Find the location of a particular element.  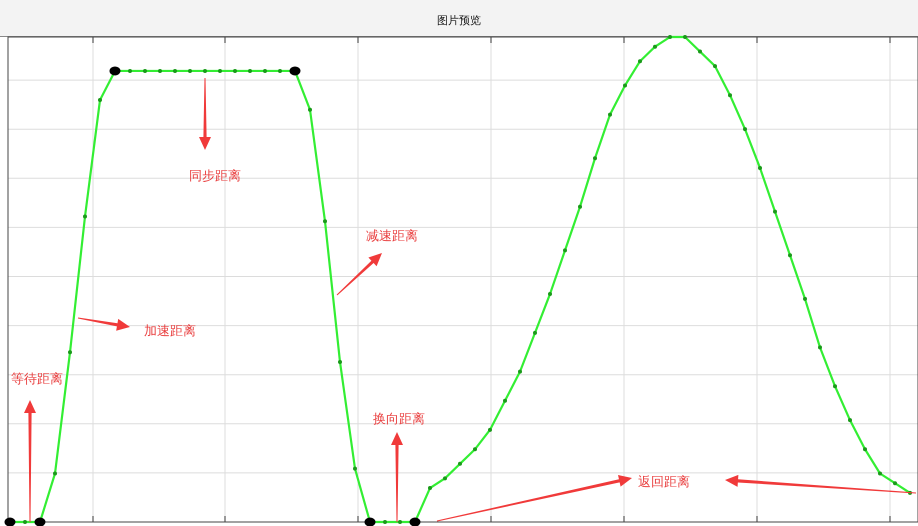

chart-title: 图片预览 is located at coordinates (459, 20).